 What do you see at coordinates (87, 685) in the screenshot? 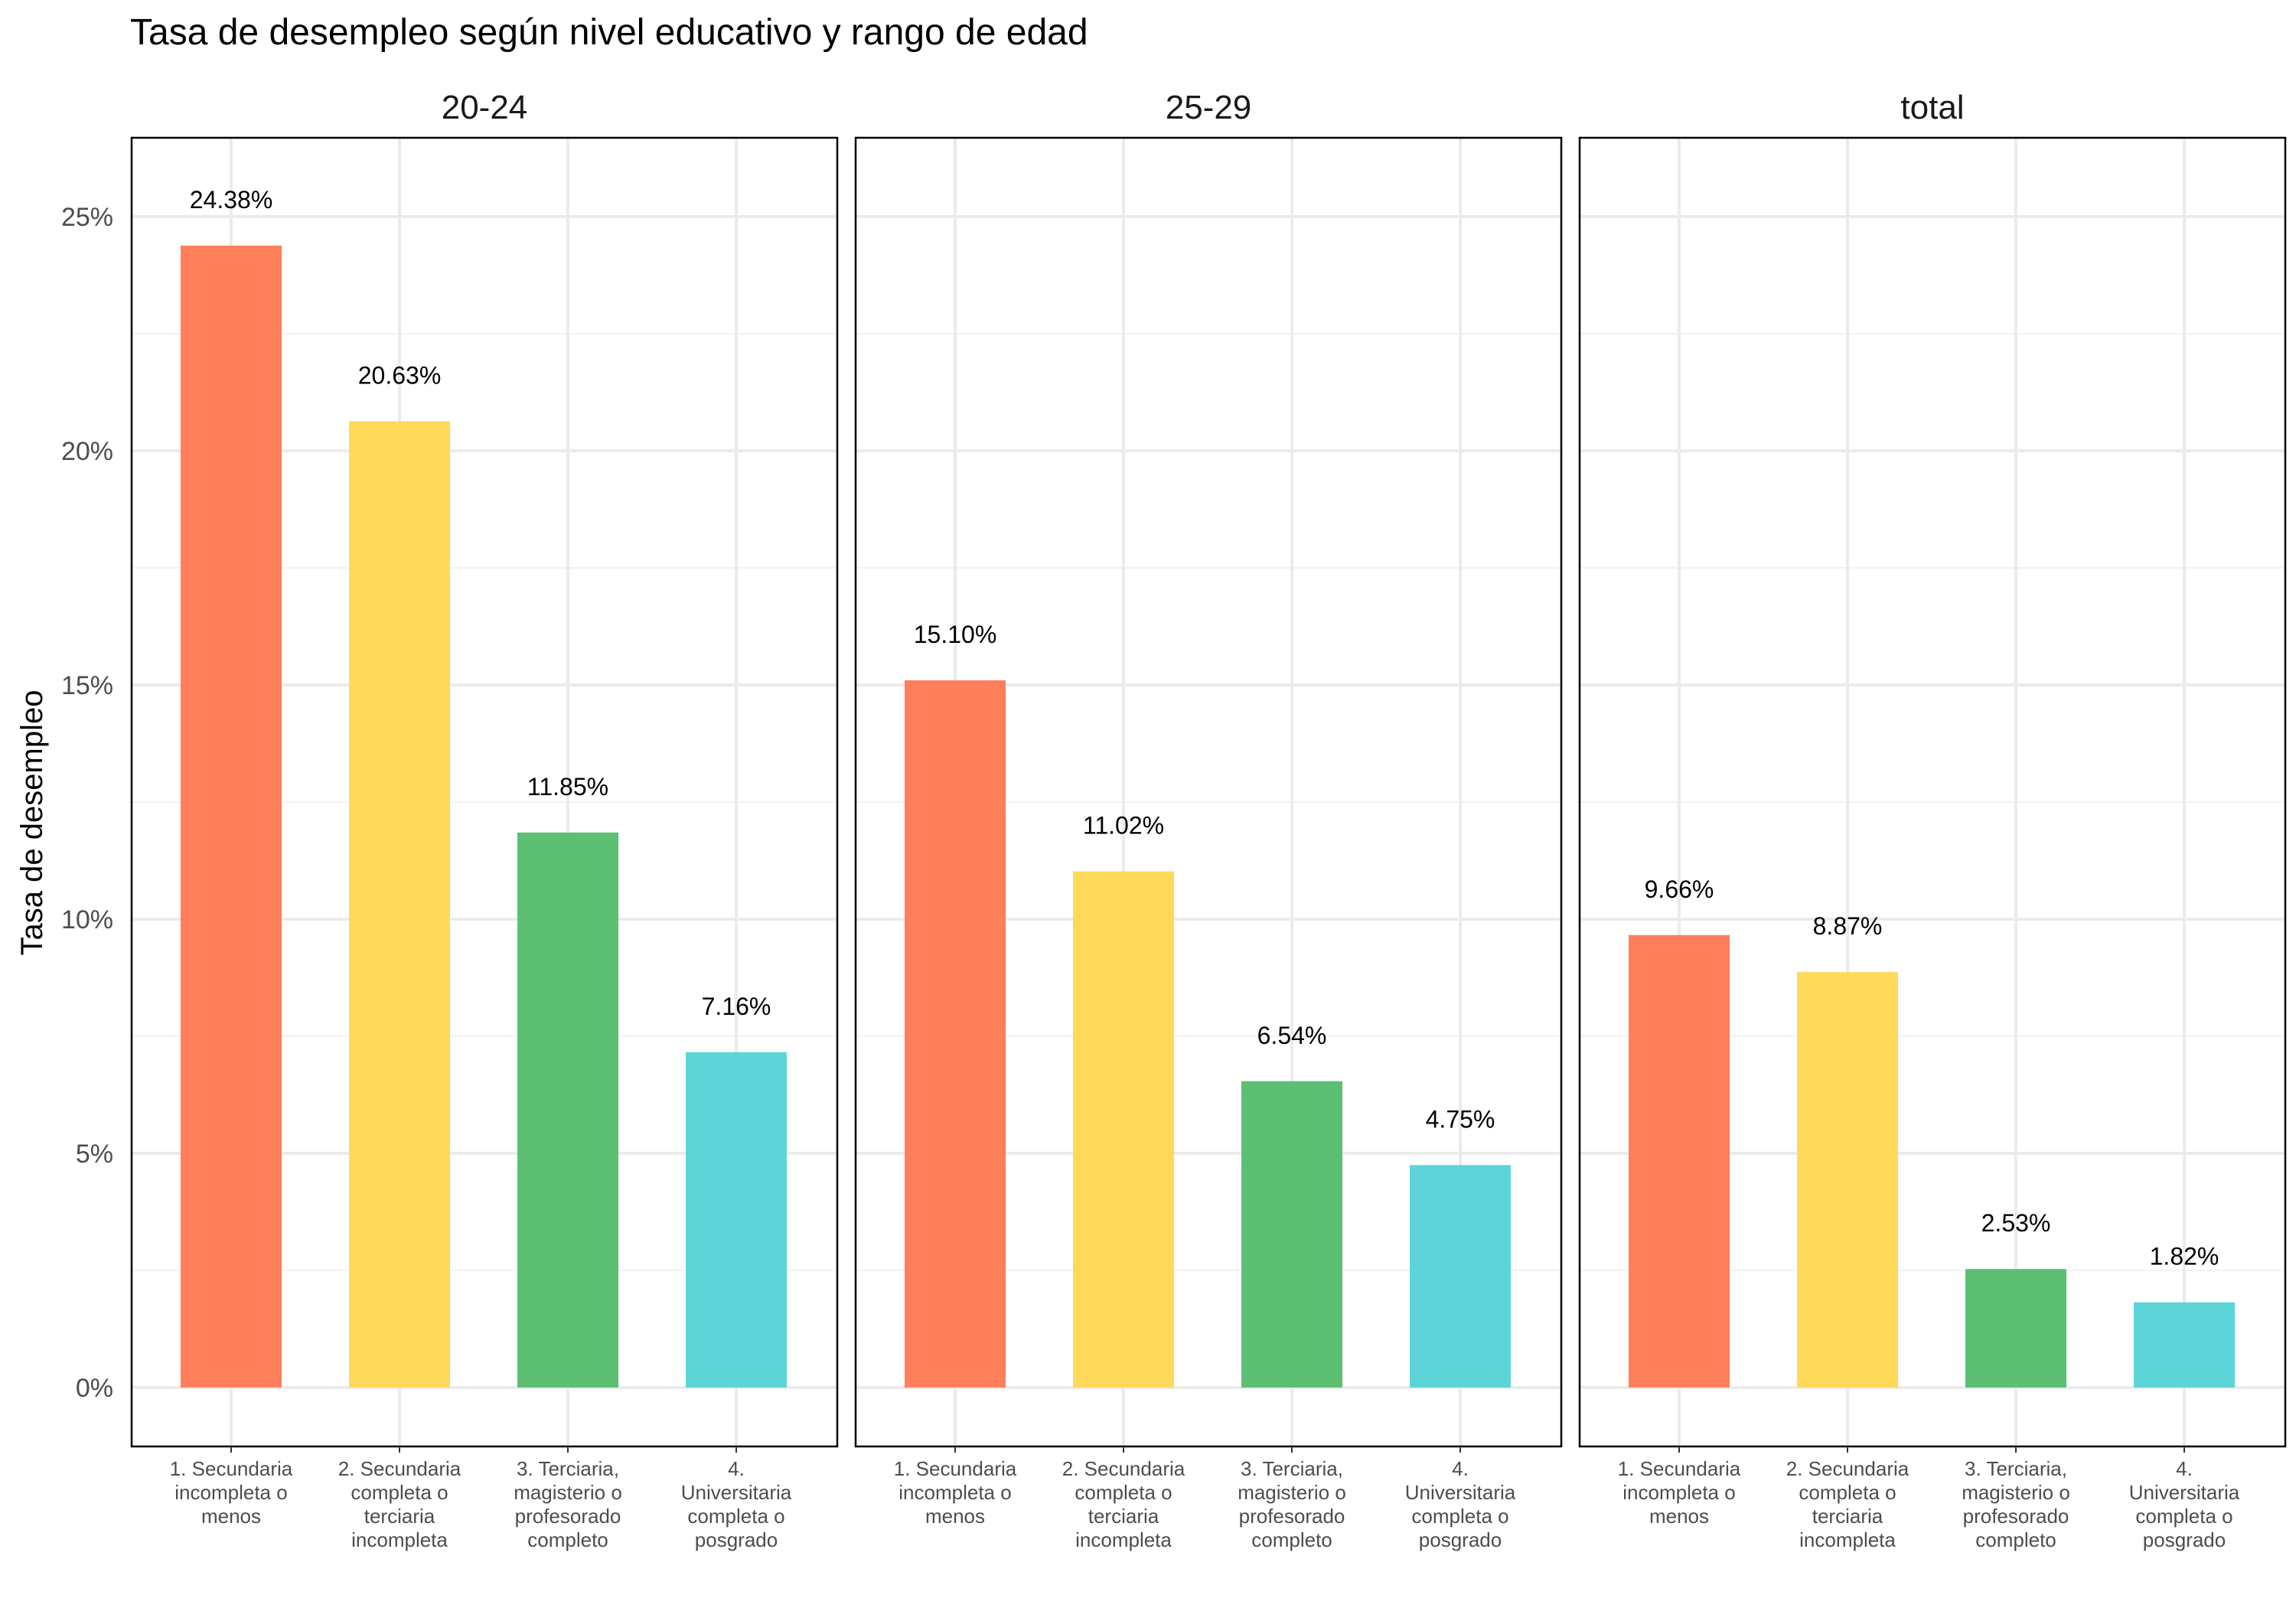
I see `y-tick-label: 15%` at bounding box center [87, 685].